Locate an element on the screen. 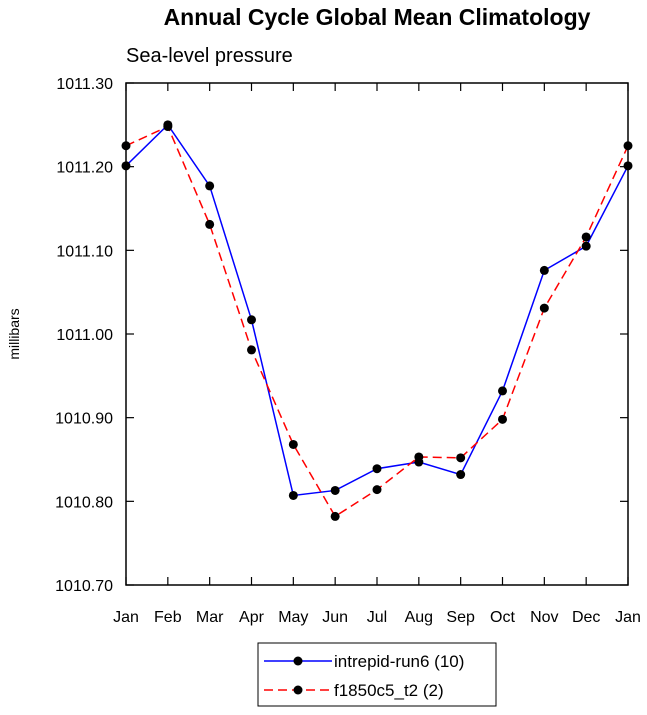  x-tick-label: Sep is located at coordinates (460, 617).